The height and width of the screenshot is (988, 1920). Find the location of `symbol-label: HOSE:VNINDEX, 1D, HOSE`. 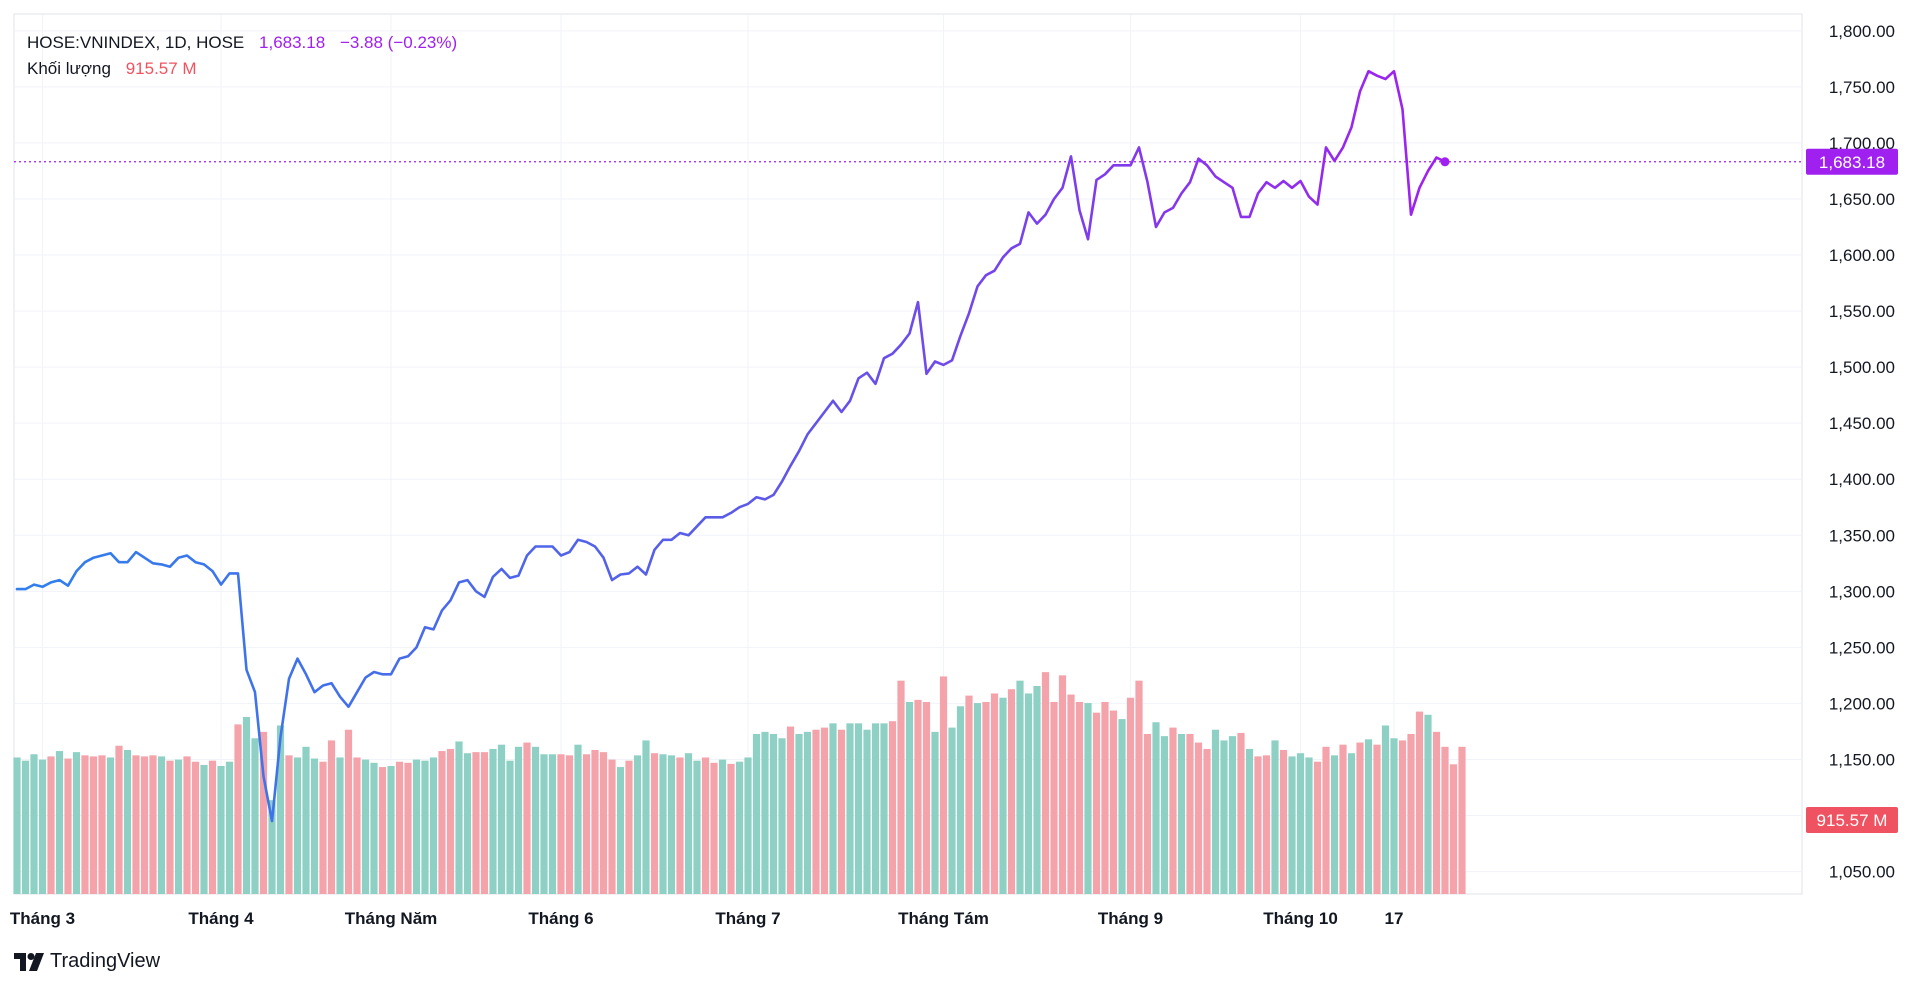

symbol-label: HOSE:VNINDEX, 1D, HOSE is located at coordinates (136, 42).